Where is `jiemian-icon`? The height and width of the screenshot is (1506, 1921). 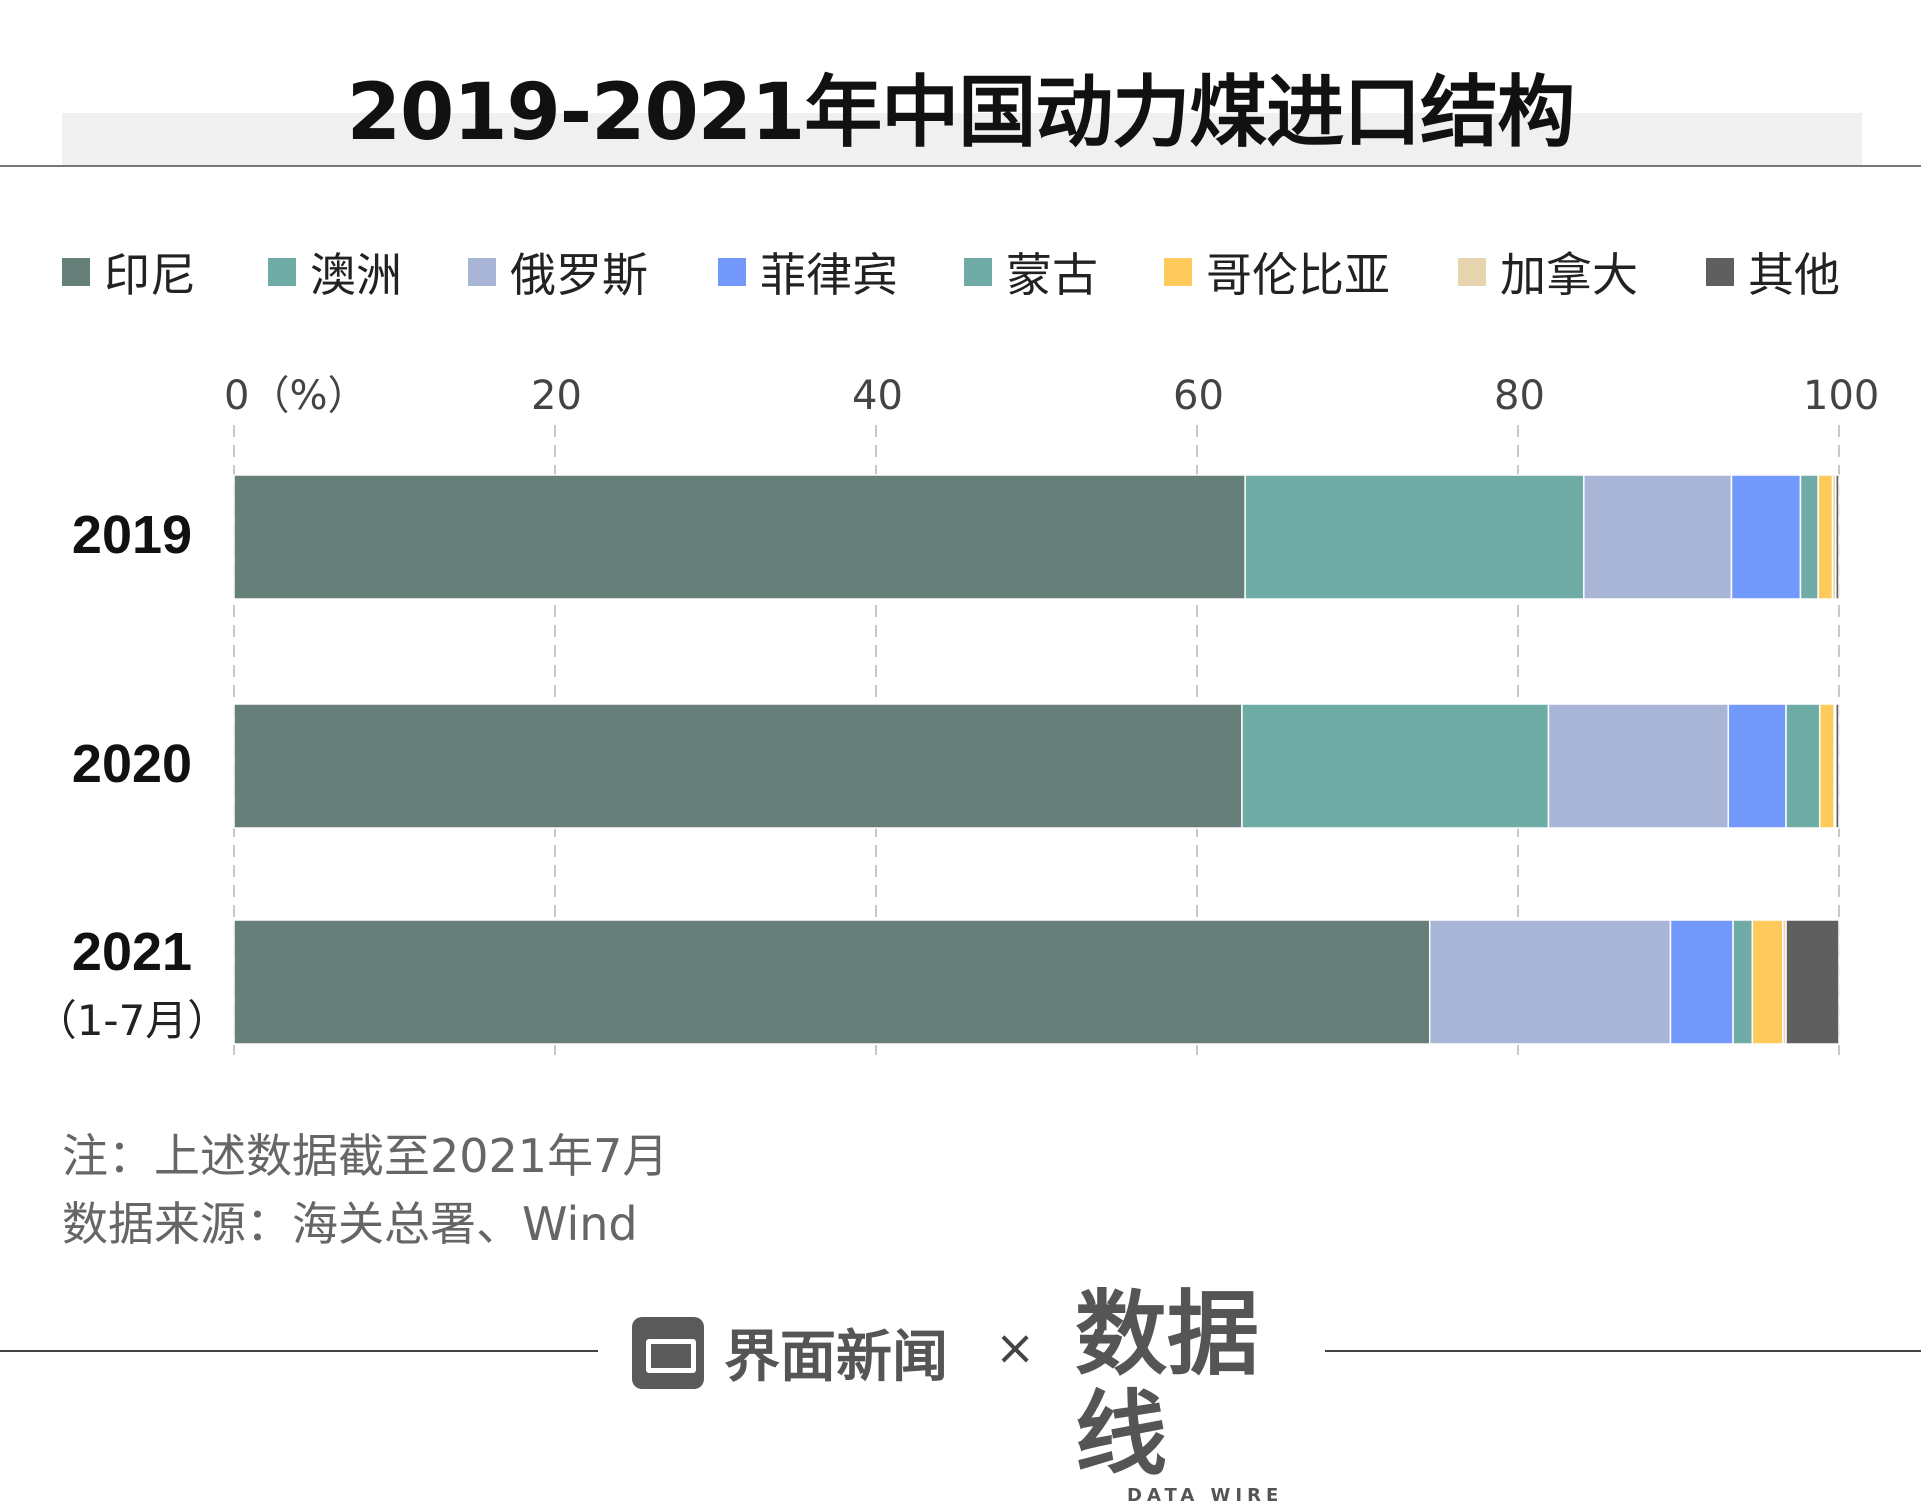
jiemian-icon is located at coordinates (668, 1352).